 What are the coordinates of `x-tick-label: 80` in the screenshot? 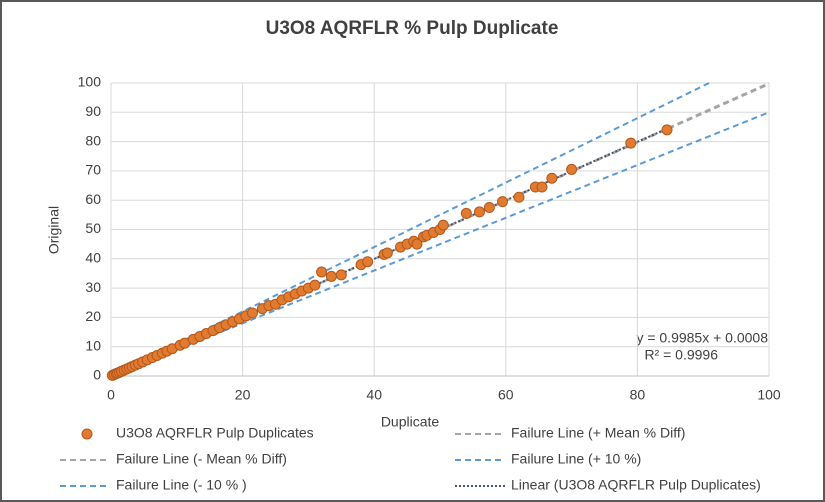 It's located at (638, 395).